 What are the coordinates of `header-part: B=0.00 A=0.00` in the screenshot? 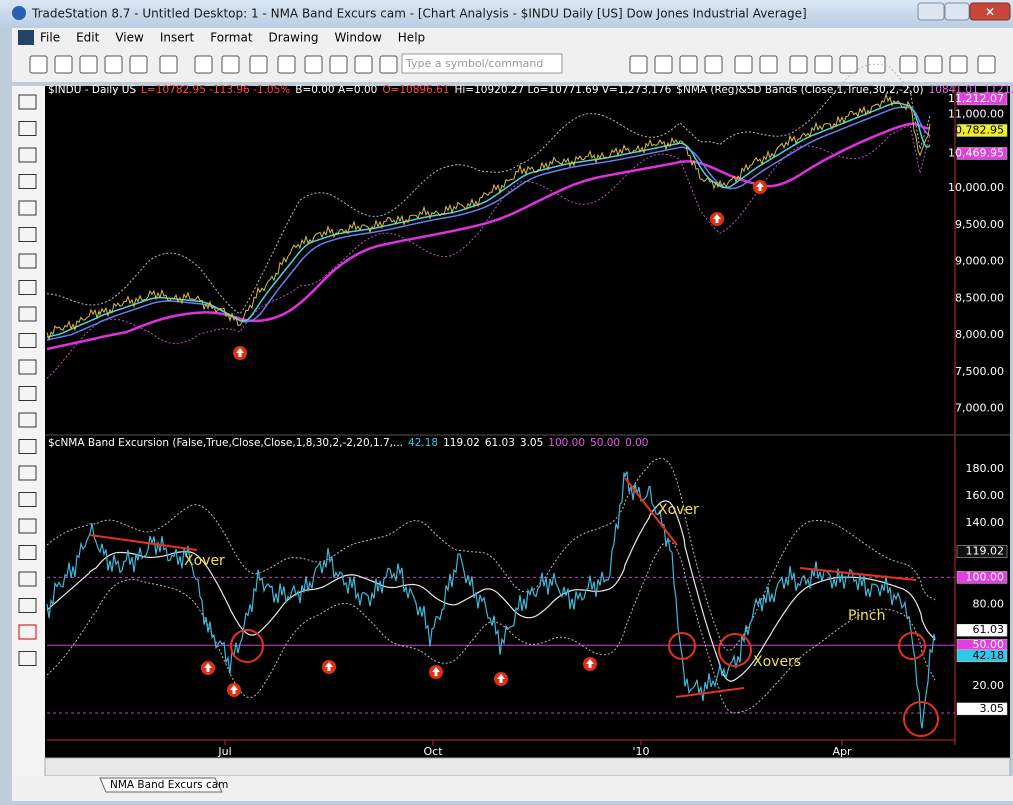 It's located at (336, 90).